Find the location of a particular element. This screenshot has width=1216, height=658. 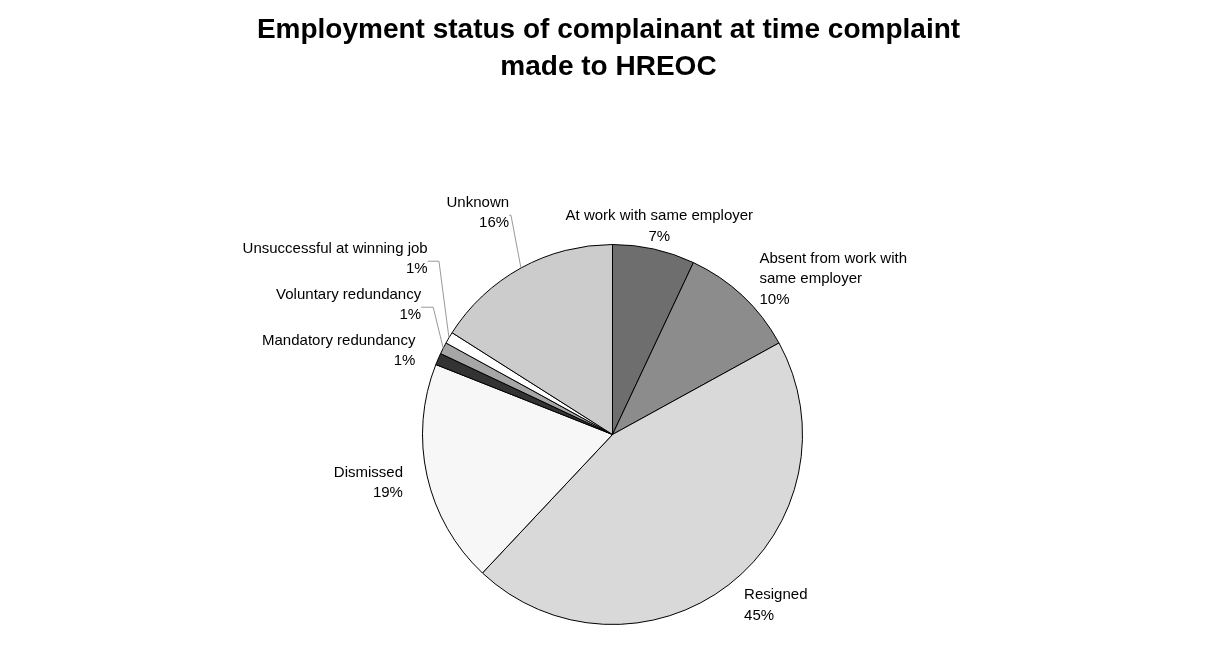

slice-label: Absent from work with same employer is located at coordinates (833, 268).